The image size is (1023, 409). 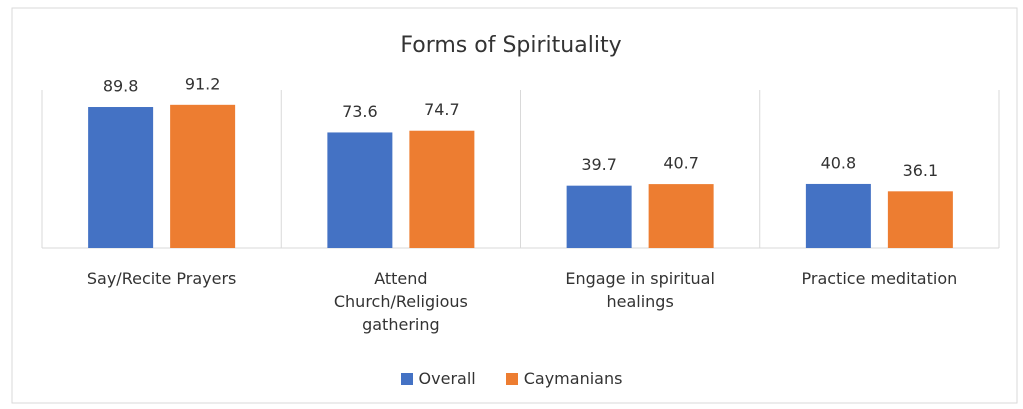 What do you see at coordinates (400, 301) in the screenshot?
I see `x-tick-label: Attend Church/Religious gathering` at bounding box center [400, 301].